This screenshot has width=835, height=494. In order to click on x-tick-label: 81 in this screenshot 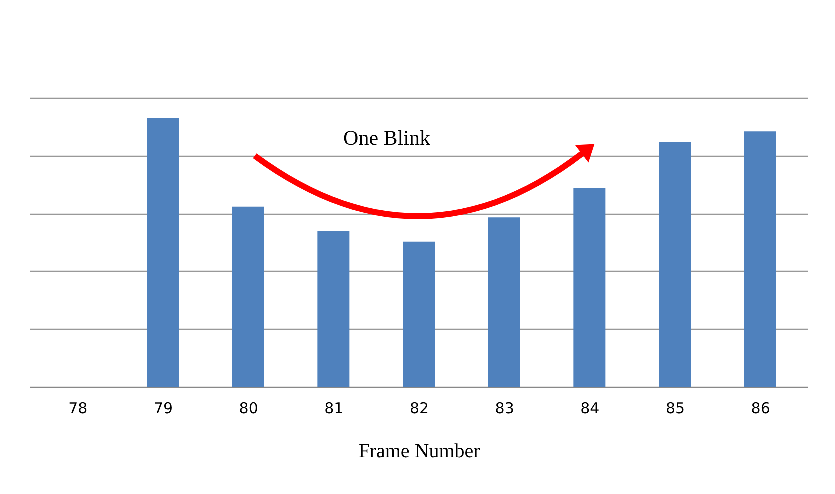, I will do `click(334, 409)`.